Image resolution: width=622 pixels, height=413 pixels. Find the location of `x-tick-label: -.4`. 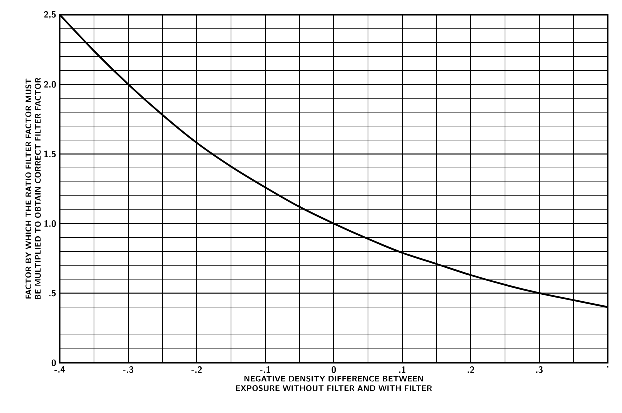

x-tick-label: -.4 is located at coordinates (60, 369).